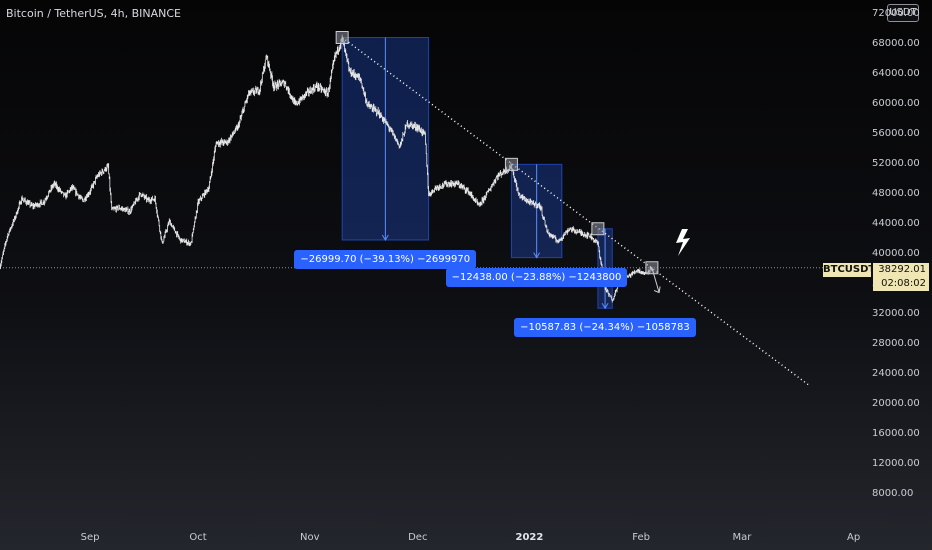  I want to click on lightning-icon, so click(683, 242).